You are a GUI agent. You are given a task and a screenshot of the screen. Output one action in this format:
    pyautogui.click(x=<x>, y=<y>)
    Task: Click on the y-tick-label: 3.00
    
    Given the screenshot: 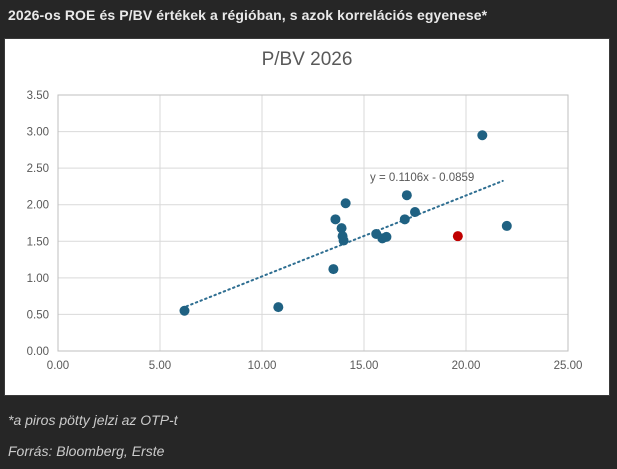 What is the action you would take?
    pyautogui.click(x=38, y=133)
    